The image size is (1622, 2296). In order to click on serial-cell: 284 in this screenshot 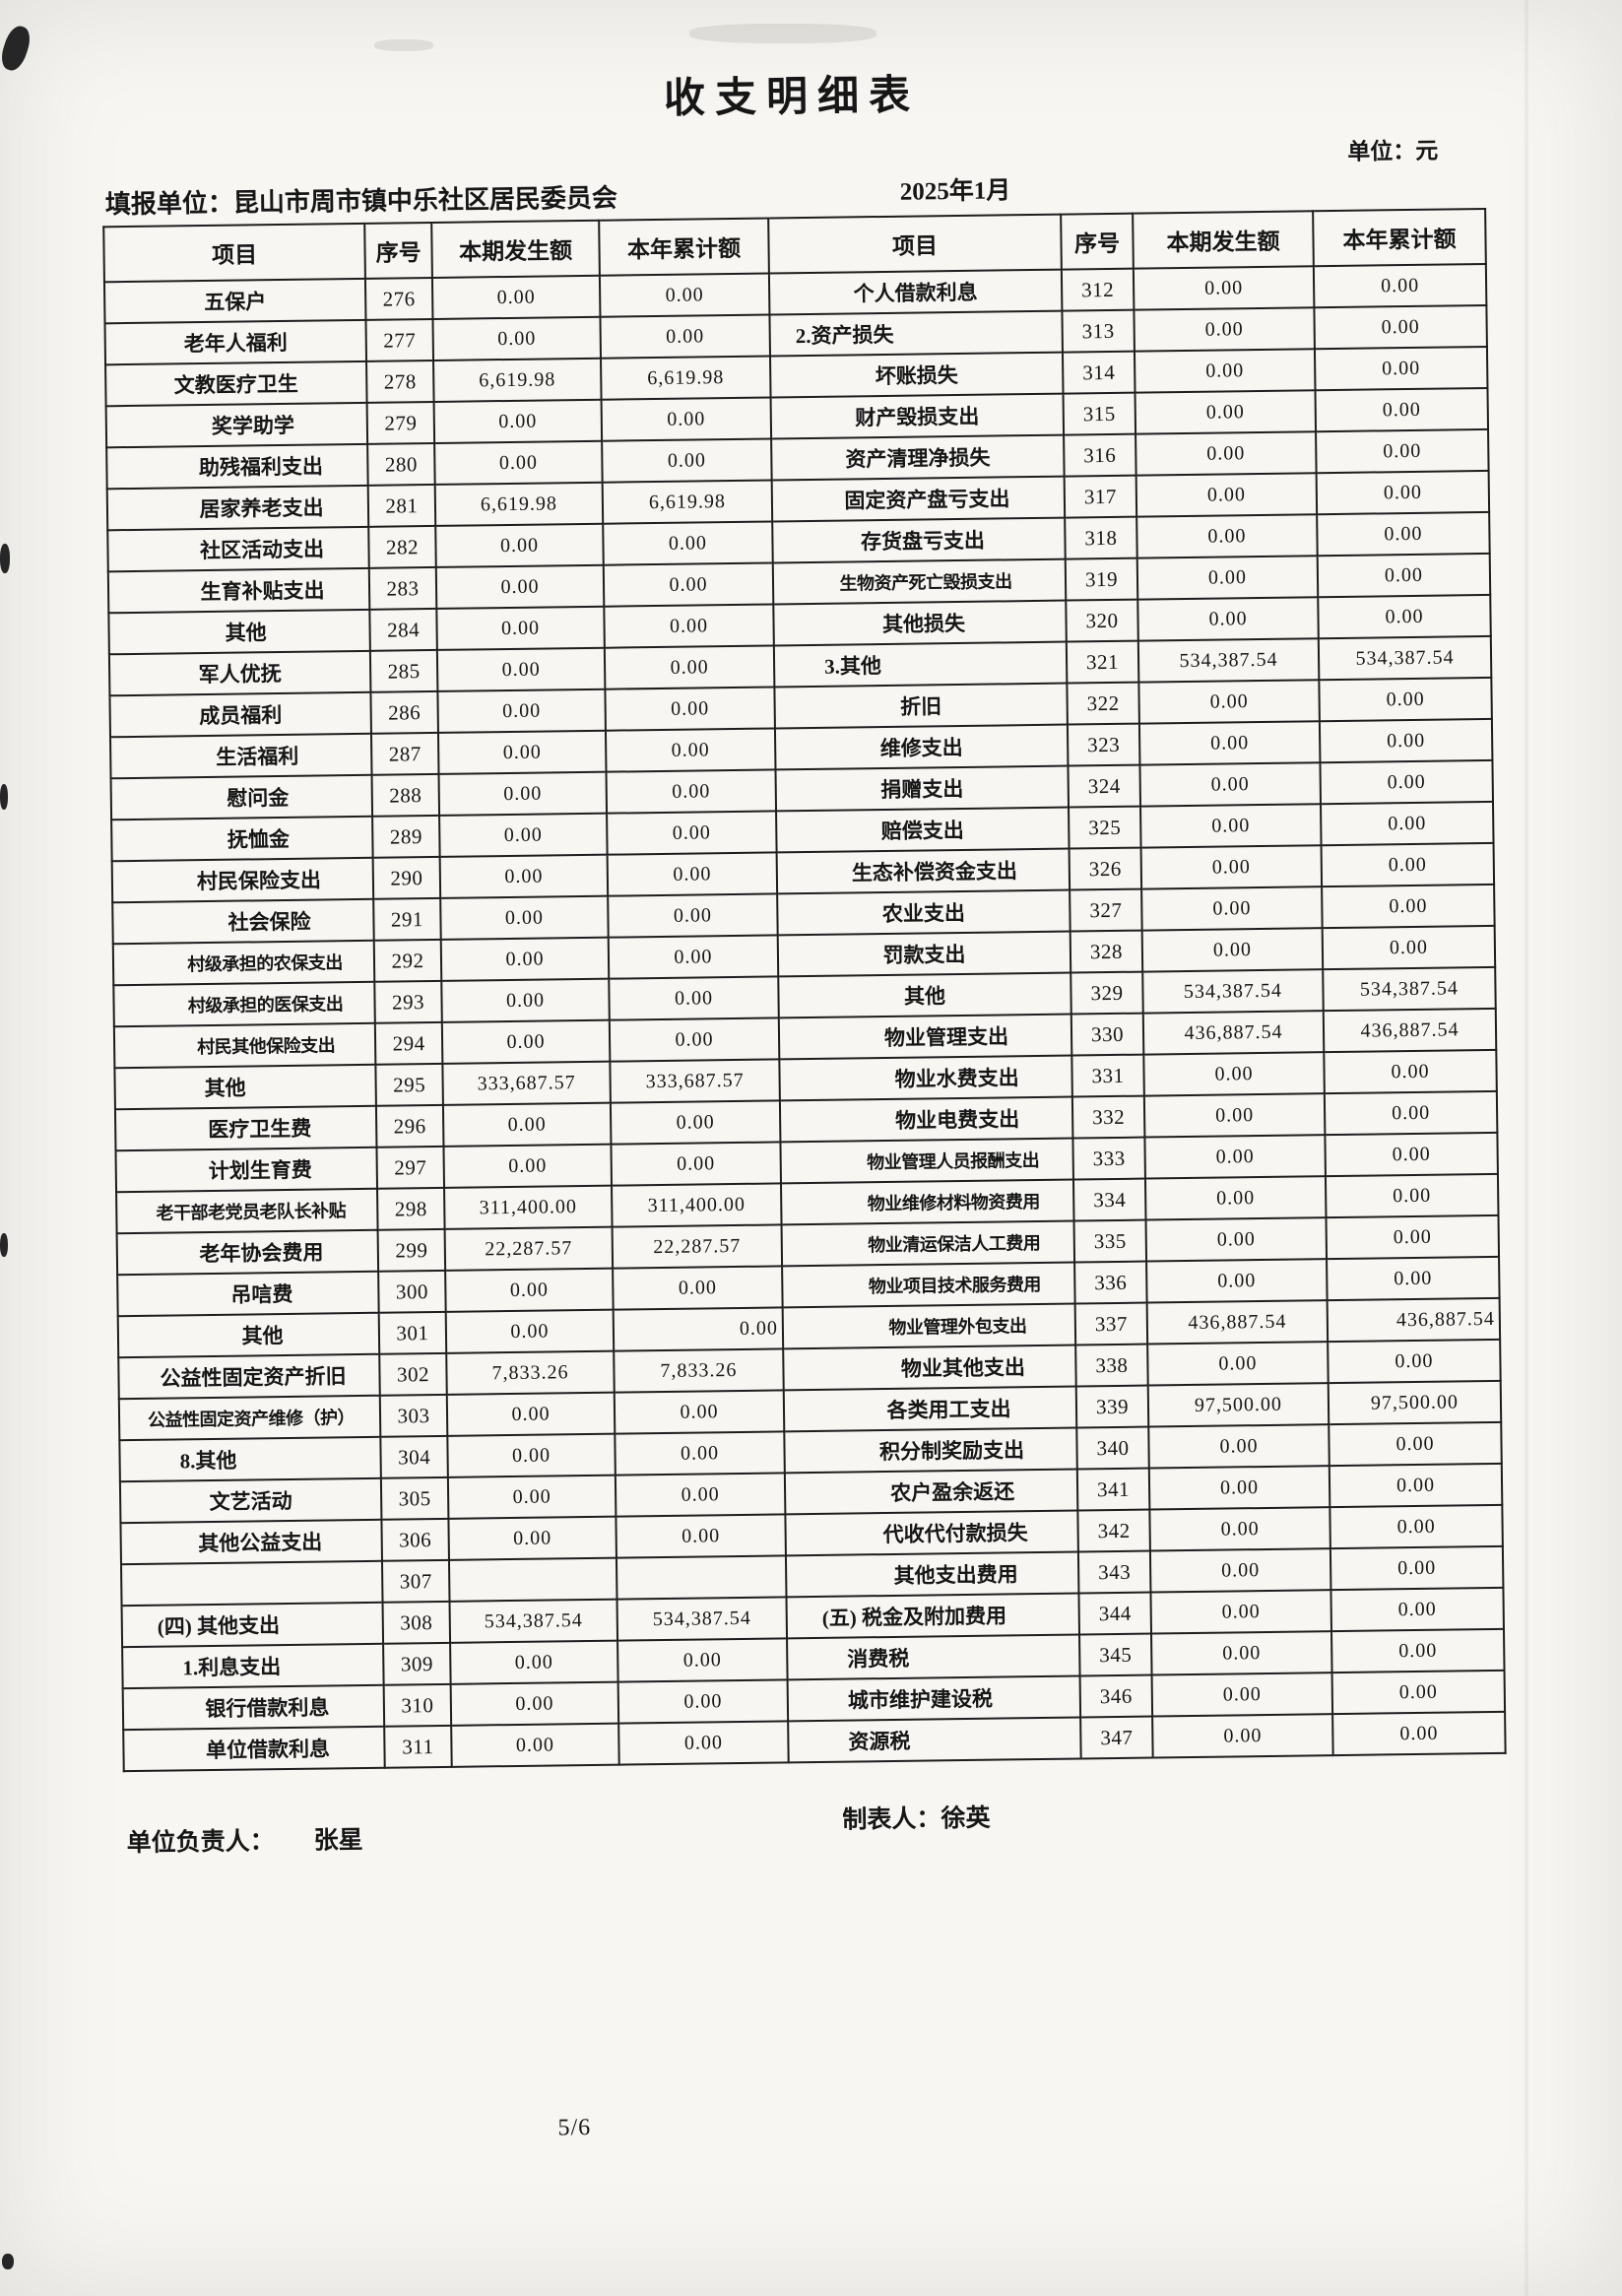, I will do `click(403, 629)`.